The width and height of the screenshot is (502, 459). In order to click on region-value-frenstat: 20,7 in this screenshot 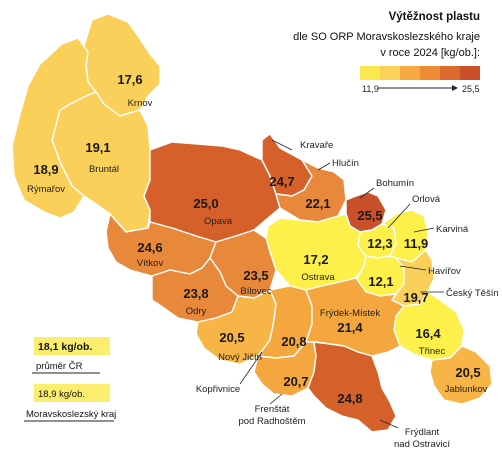, I will do `click(295, 381)`.